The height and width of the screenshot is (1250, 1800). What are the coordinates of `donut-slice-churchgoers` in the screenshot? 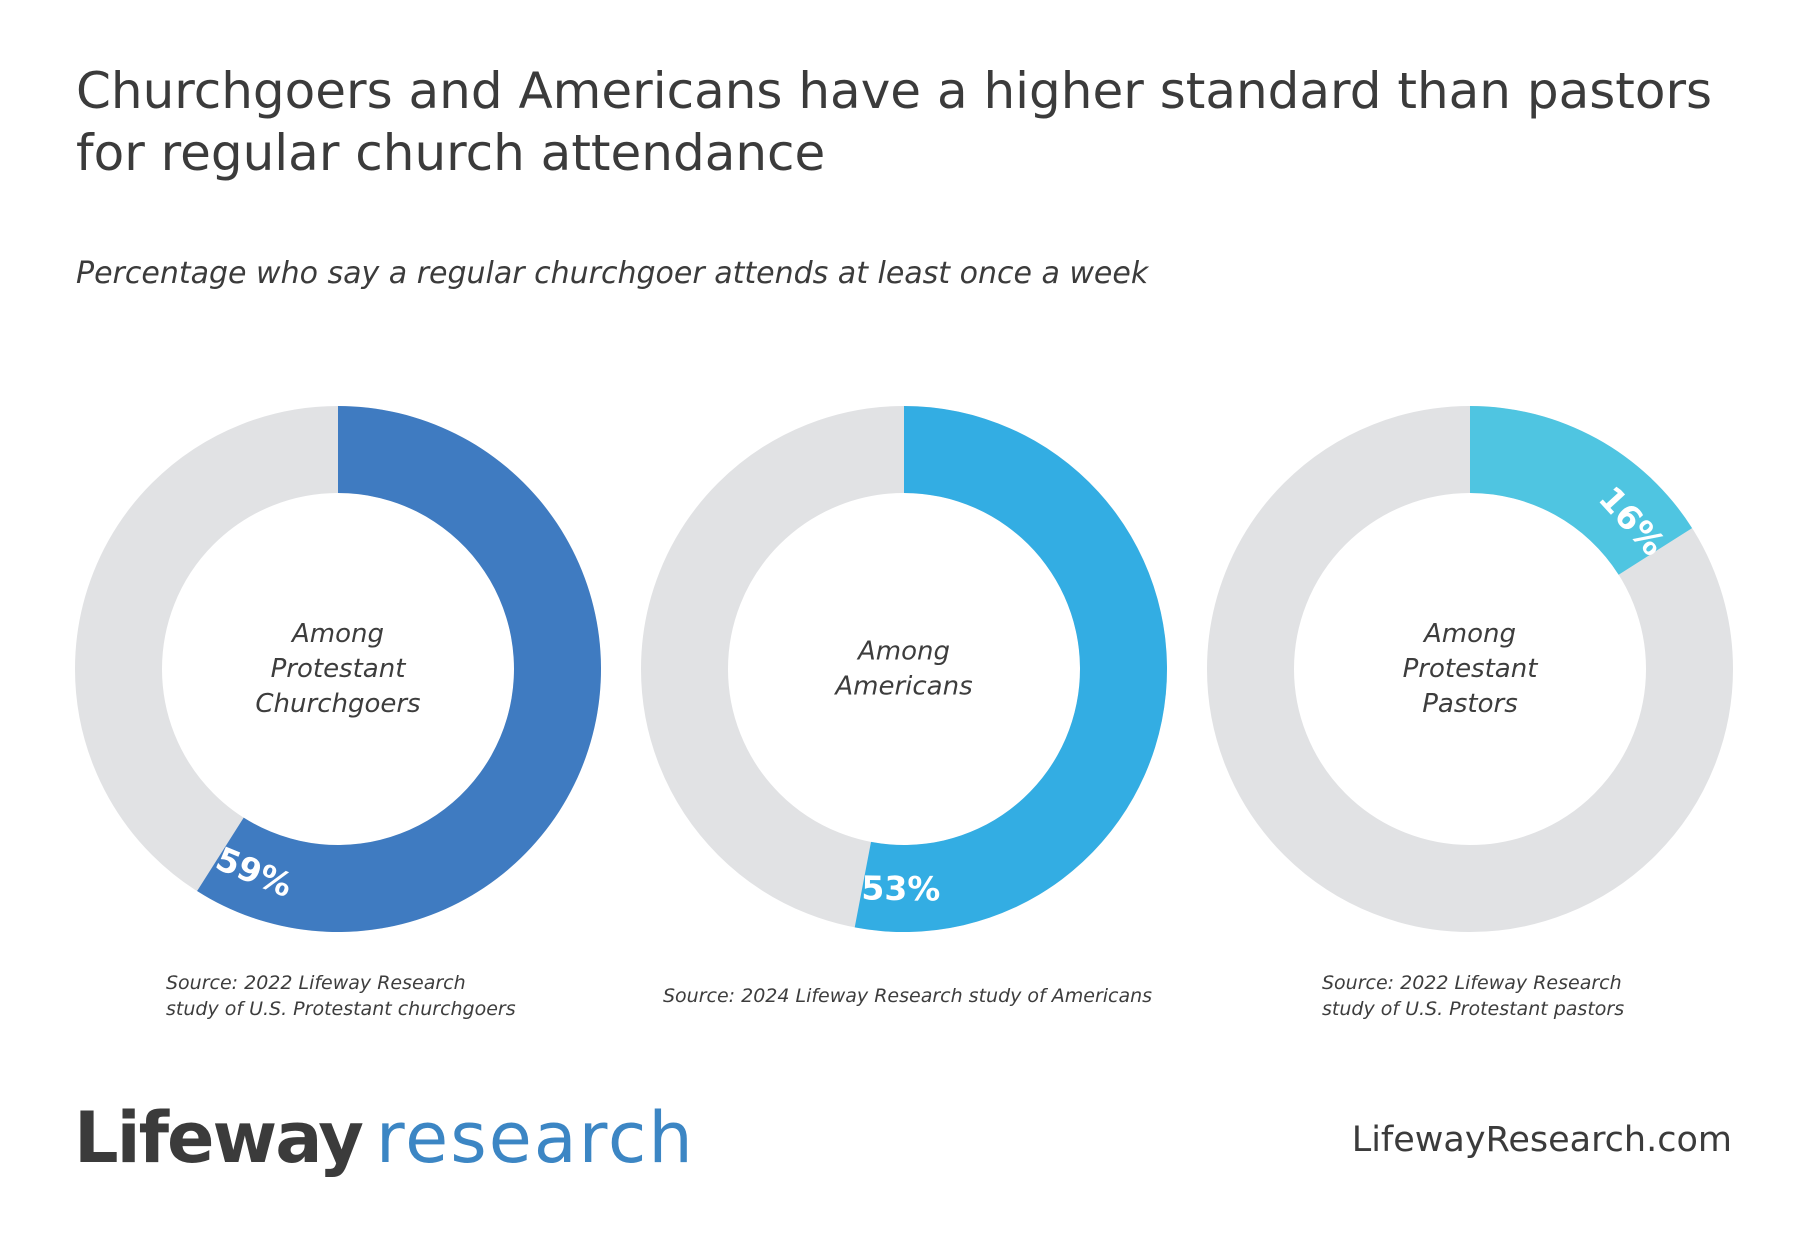 It's located at (399, 669).